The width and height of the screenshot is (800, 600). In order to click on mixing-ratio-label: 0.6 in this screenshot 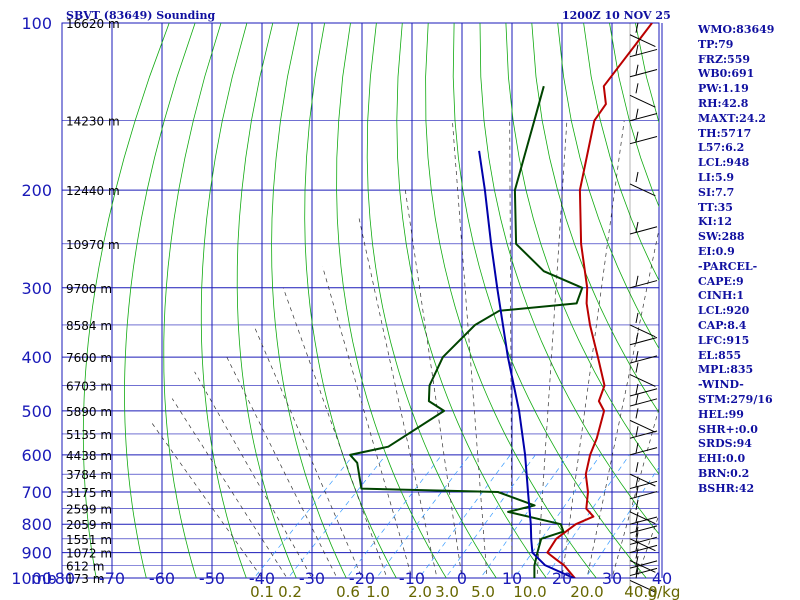, I will do `click(348, 591)`.